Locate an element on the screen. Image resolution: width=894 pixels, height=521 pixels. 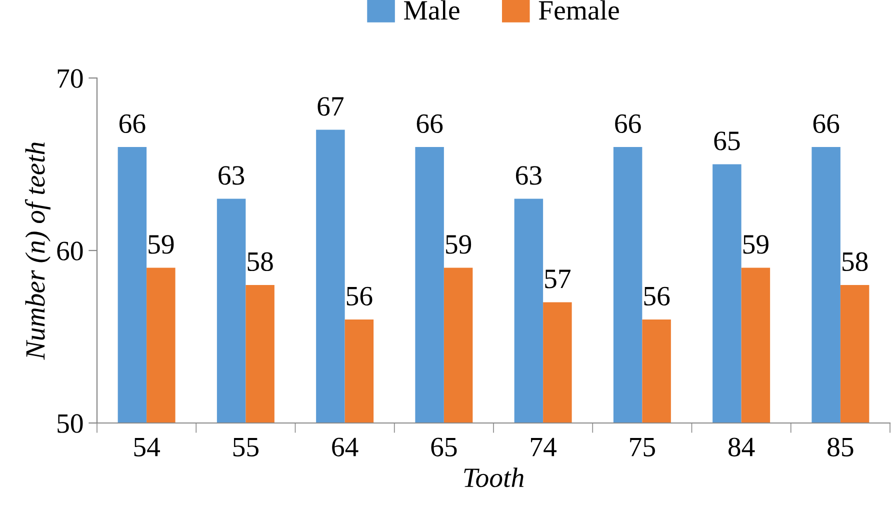
x-tick-label: 75 is located at coordinates (642, 447).